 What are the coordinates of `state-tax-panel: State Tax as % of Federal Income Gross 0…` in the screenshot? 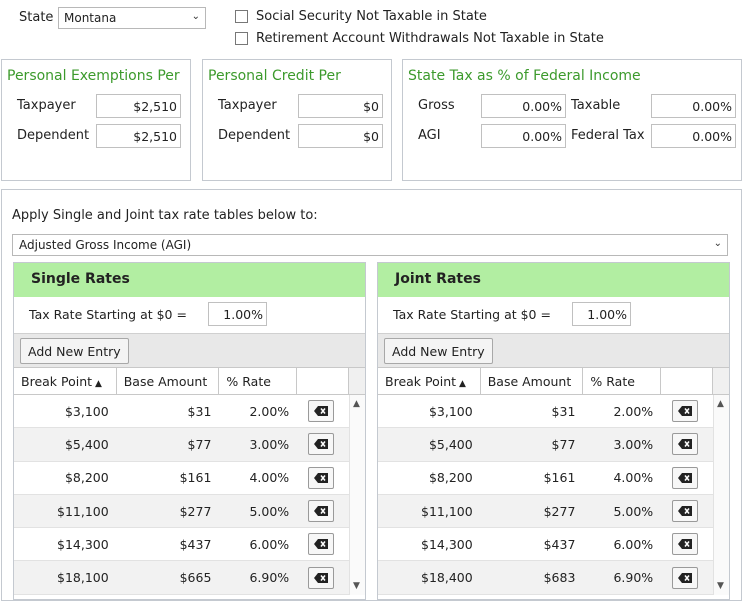 It's located at (572, 120).